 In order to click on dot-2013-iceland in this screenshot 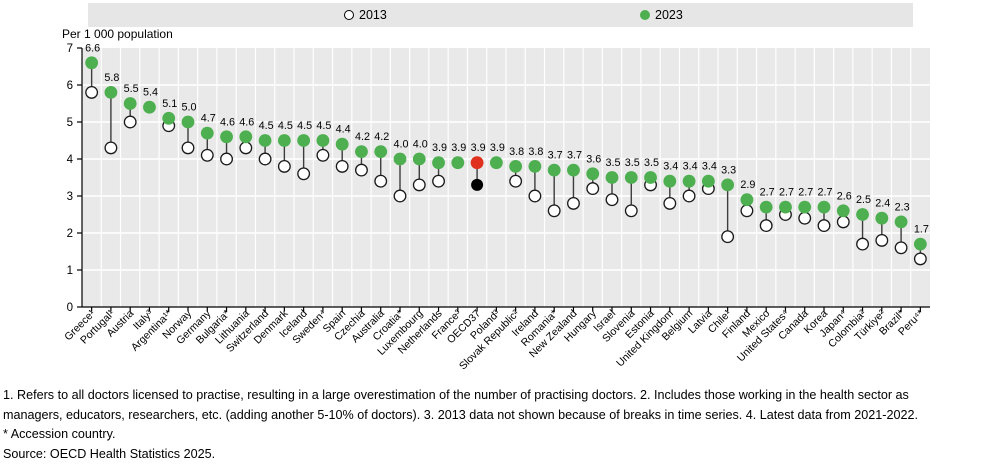, I will do `click(304, 174)`.